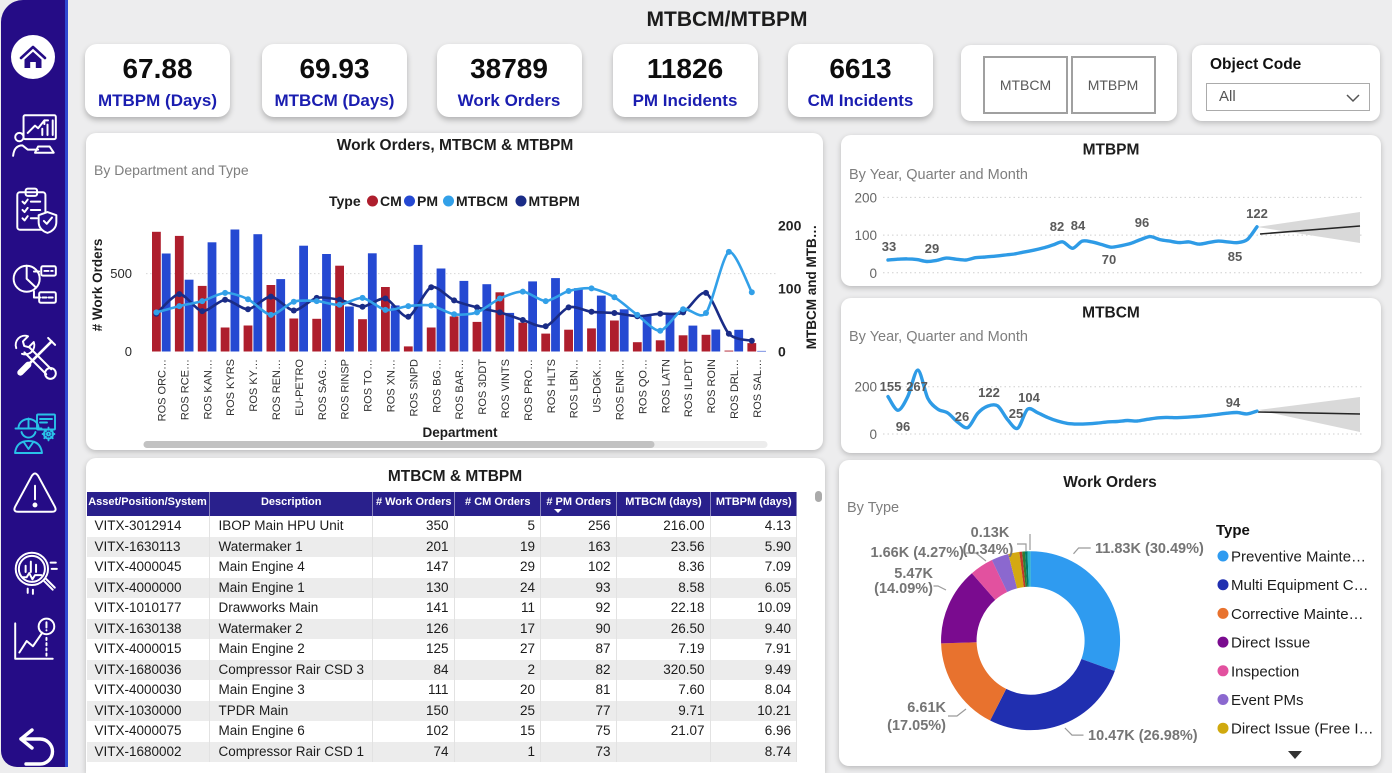 The width and height of the screenshot is (1392, 773). Describe the element at coordinates (414, 388) in the screenshot. I see `svg-text: ROS SNPD` at that location.